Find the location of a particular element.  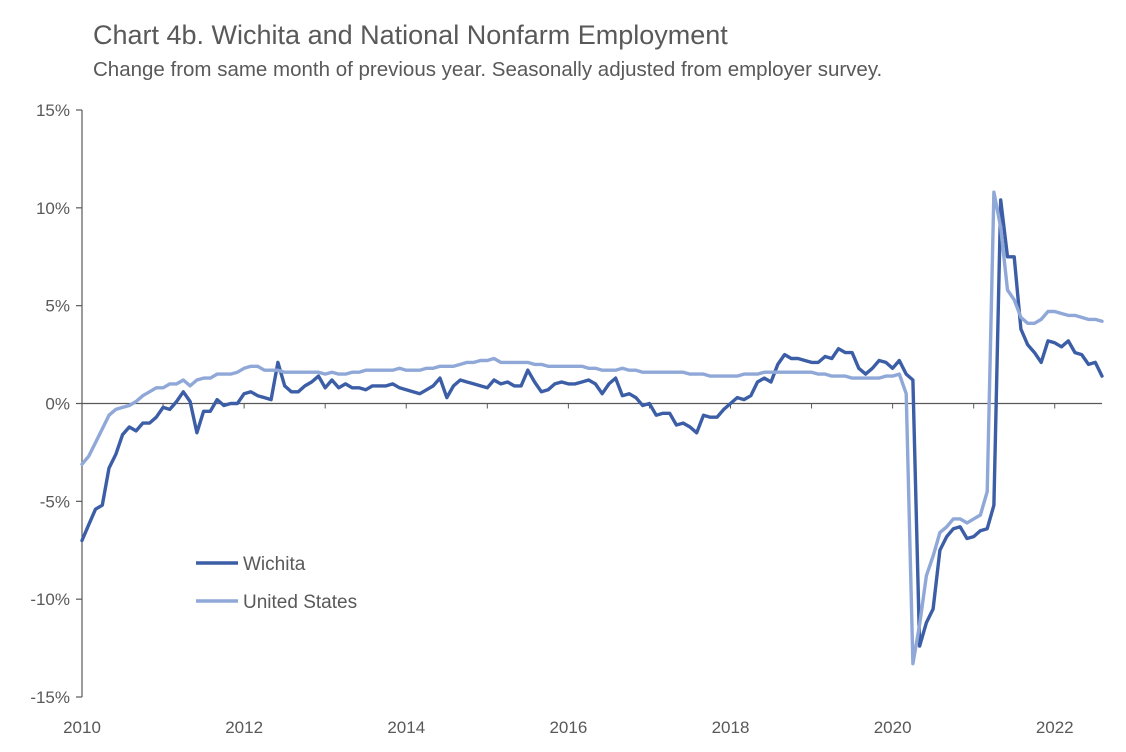

legend-label-united-states: United States is located at coordinates (300, 602).